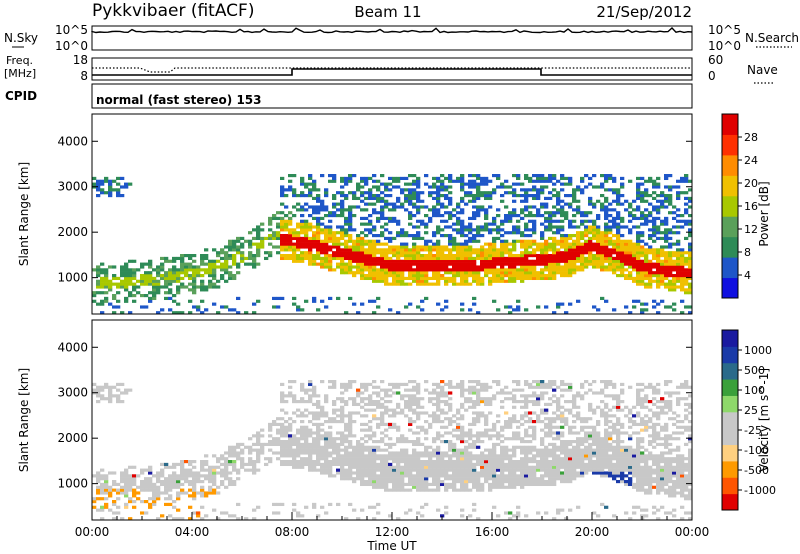 The height and width of the screenshot is (554, 800). Describe the element at coordinates (84, 76) in the screenshot. I see `freq-tick-bottom: 8` at that location.